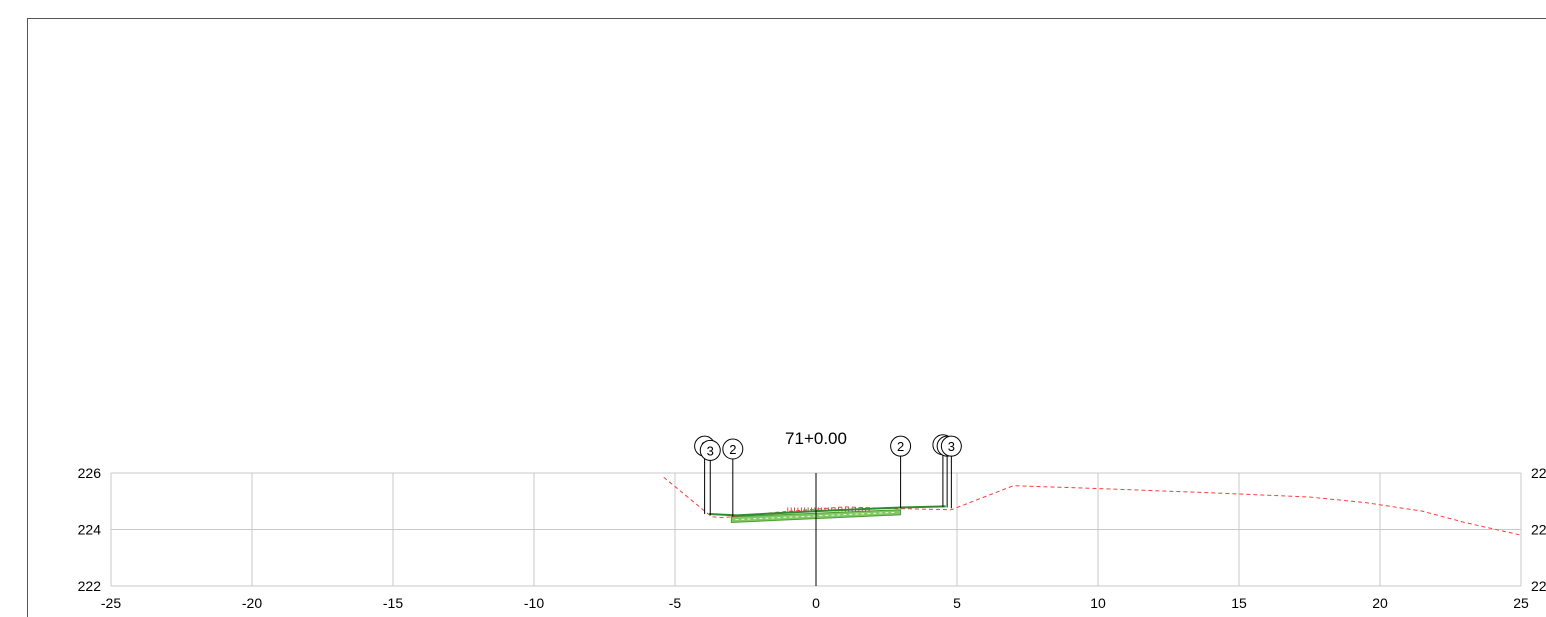 The image size is (1546, 617). I want to click on y-tick-label: 224, so click(90, 530).